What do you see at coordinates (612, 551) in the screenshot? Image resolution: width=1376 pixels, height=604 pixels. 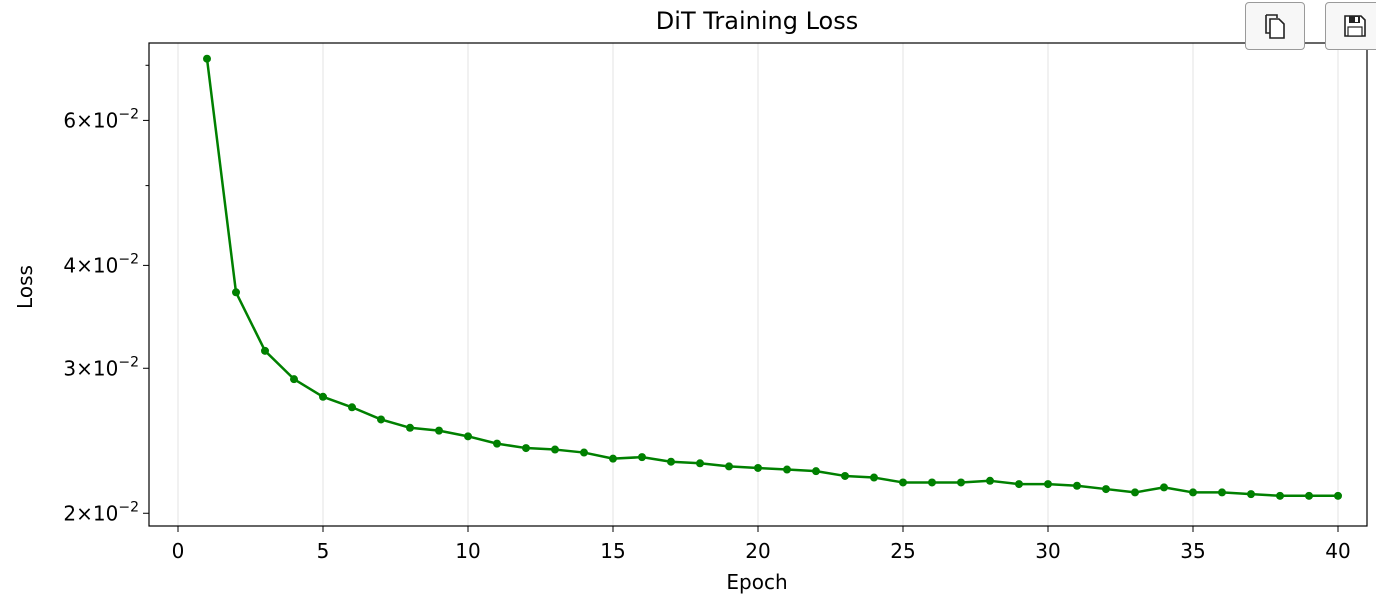 I see `x-tick-label: 15` at bounding box center [612, 551].